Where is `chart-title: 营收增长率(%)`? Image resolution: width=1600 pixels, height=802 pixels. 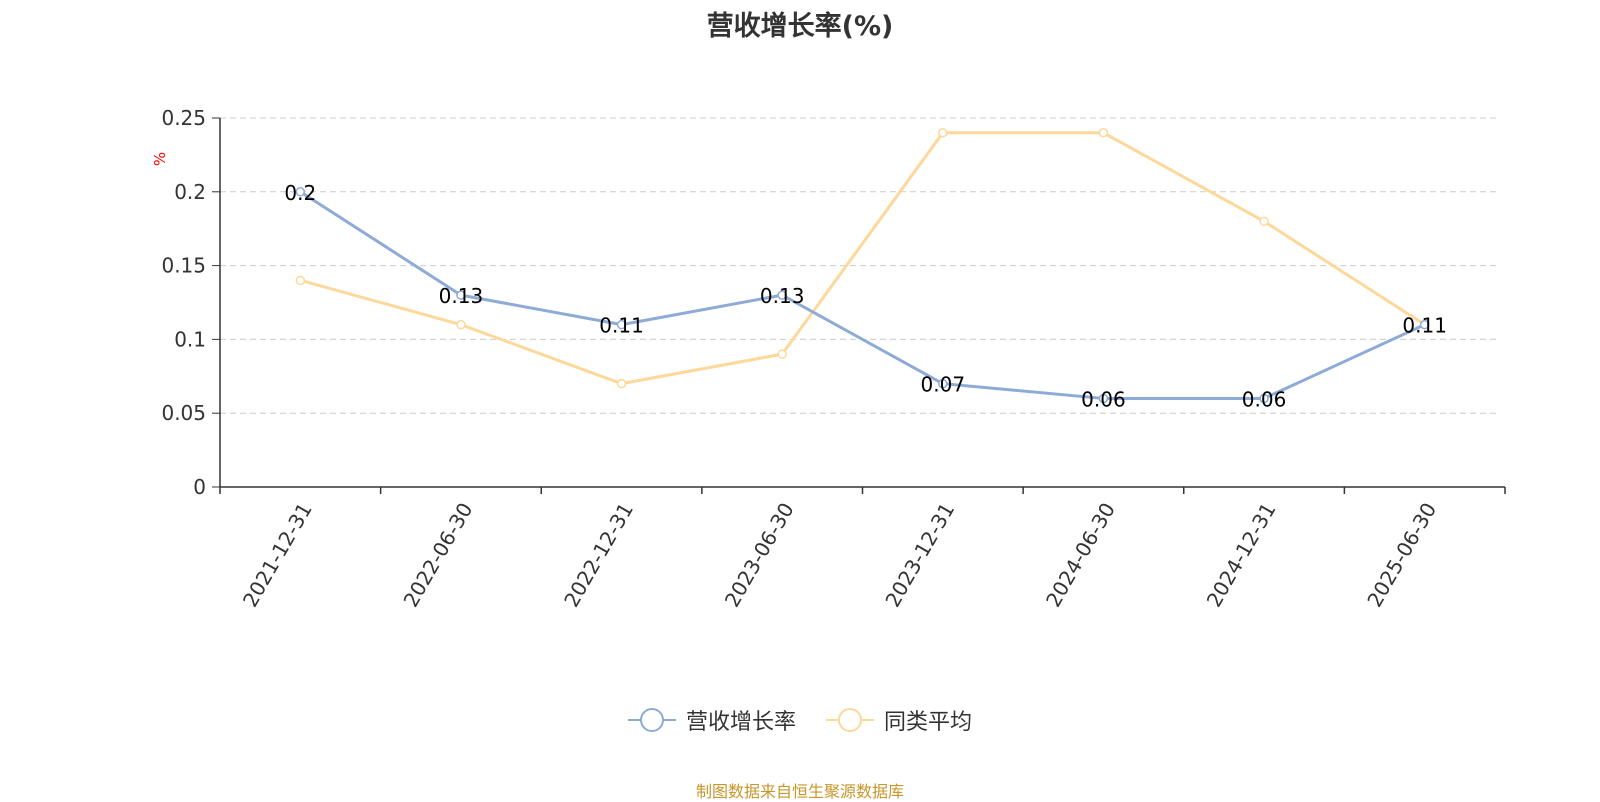 chart-title: 营收增长率(%) is located at coordinates (800, 26).